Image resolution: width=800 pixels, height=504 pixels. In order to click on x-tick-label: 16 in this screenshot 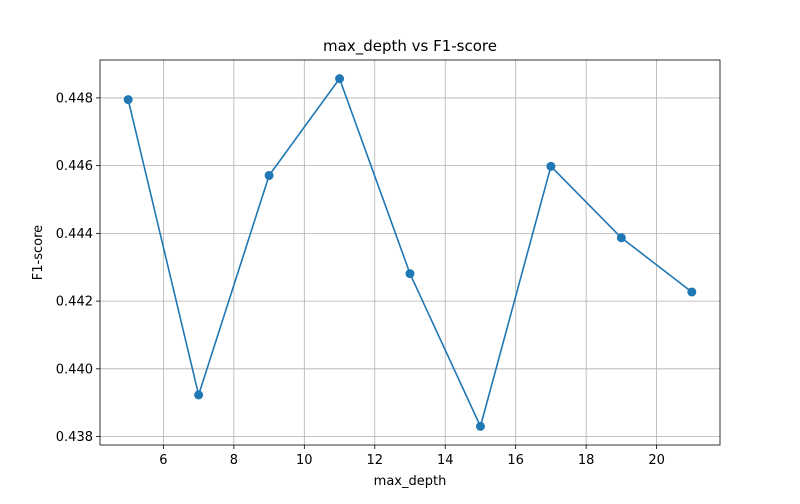, I will do `click(515, 460)`.